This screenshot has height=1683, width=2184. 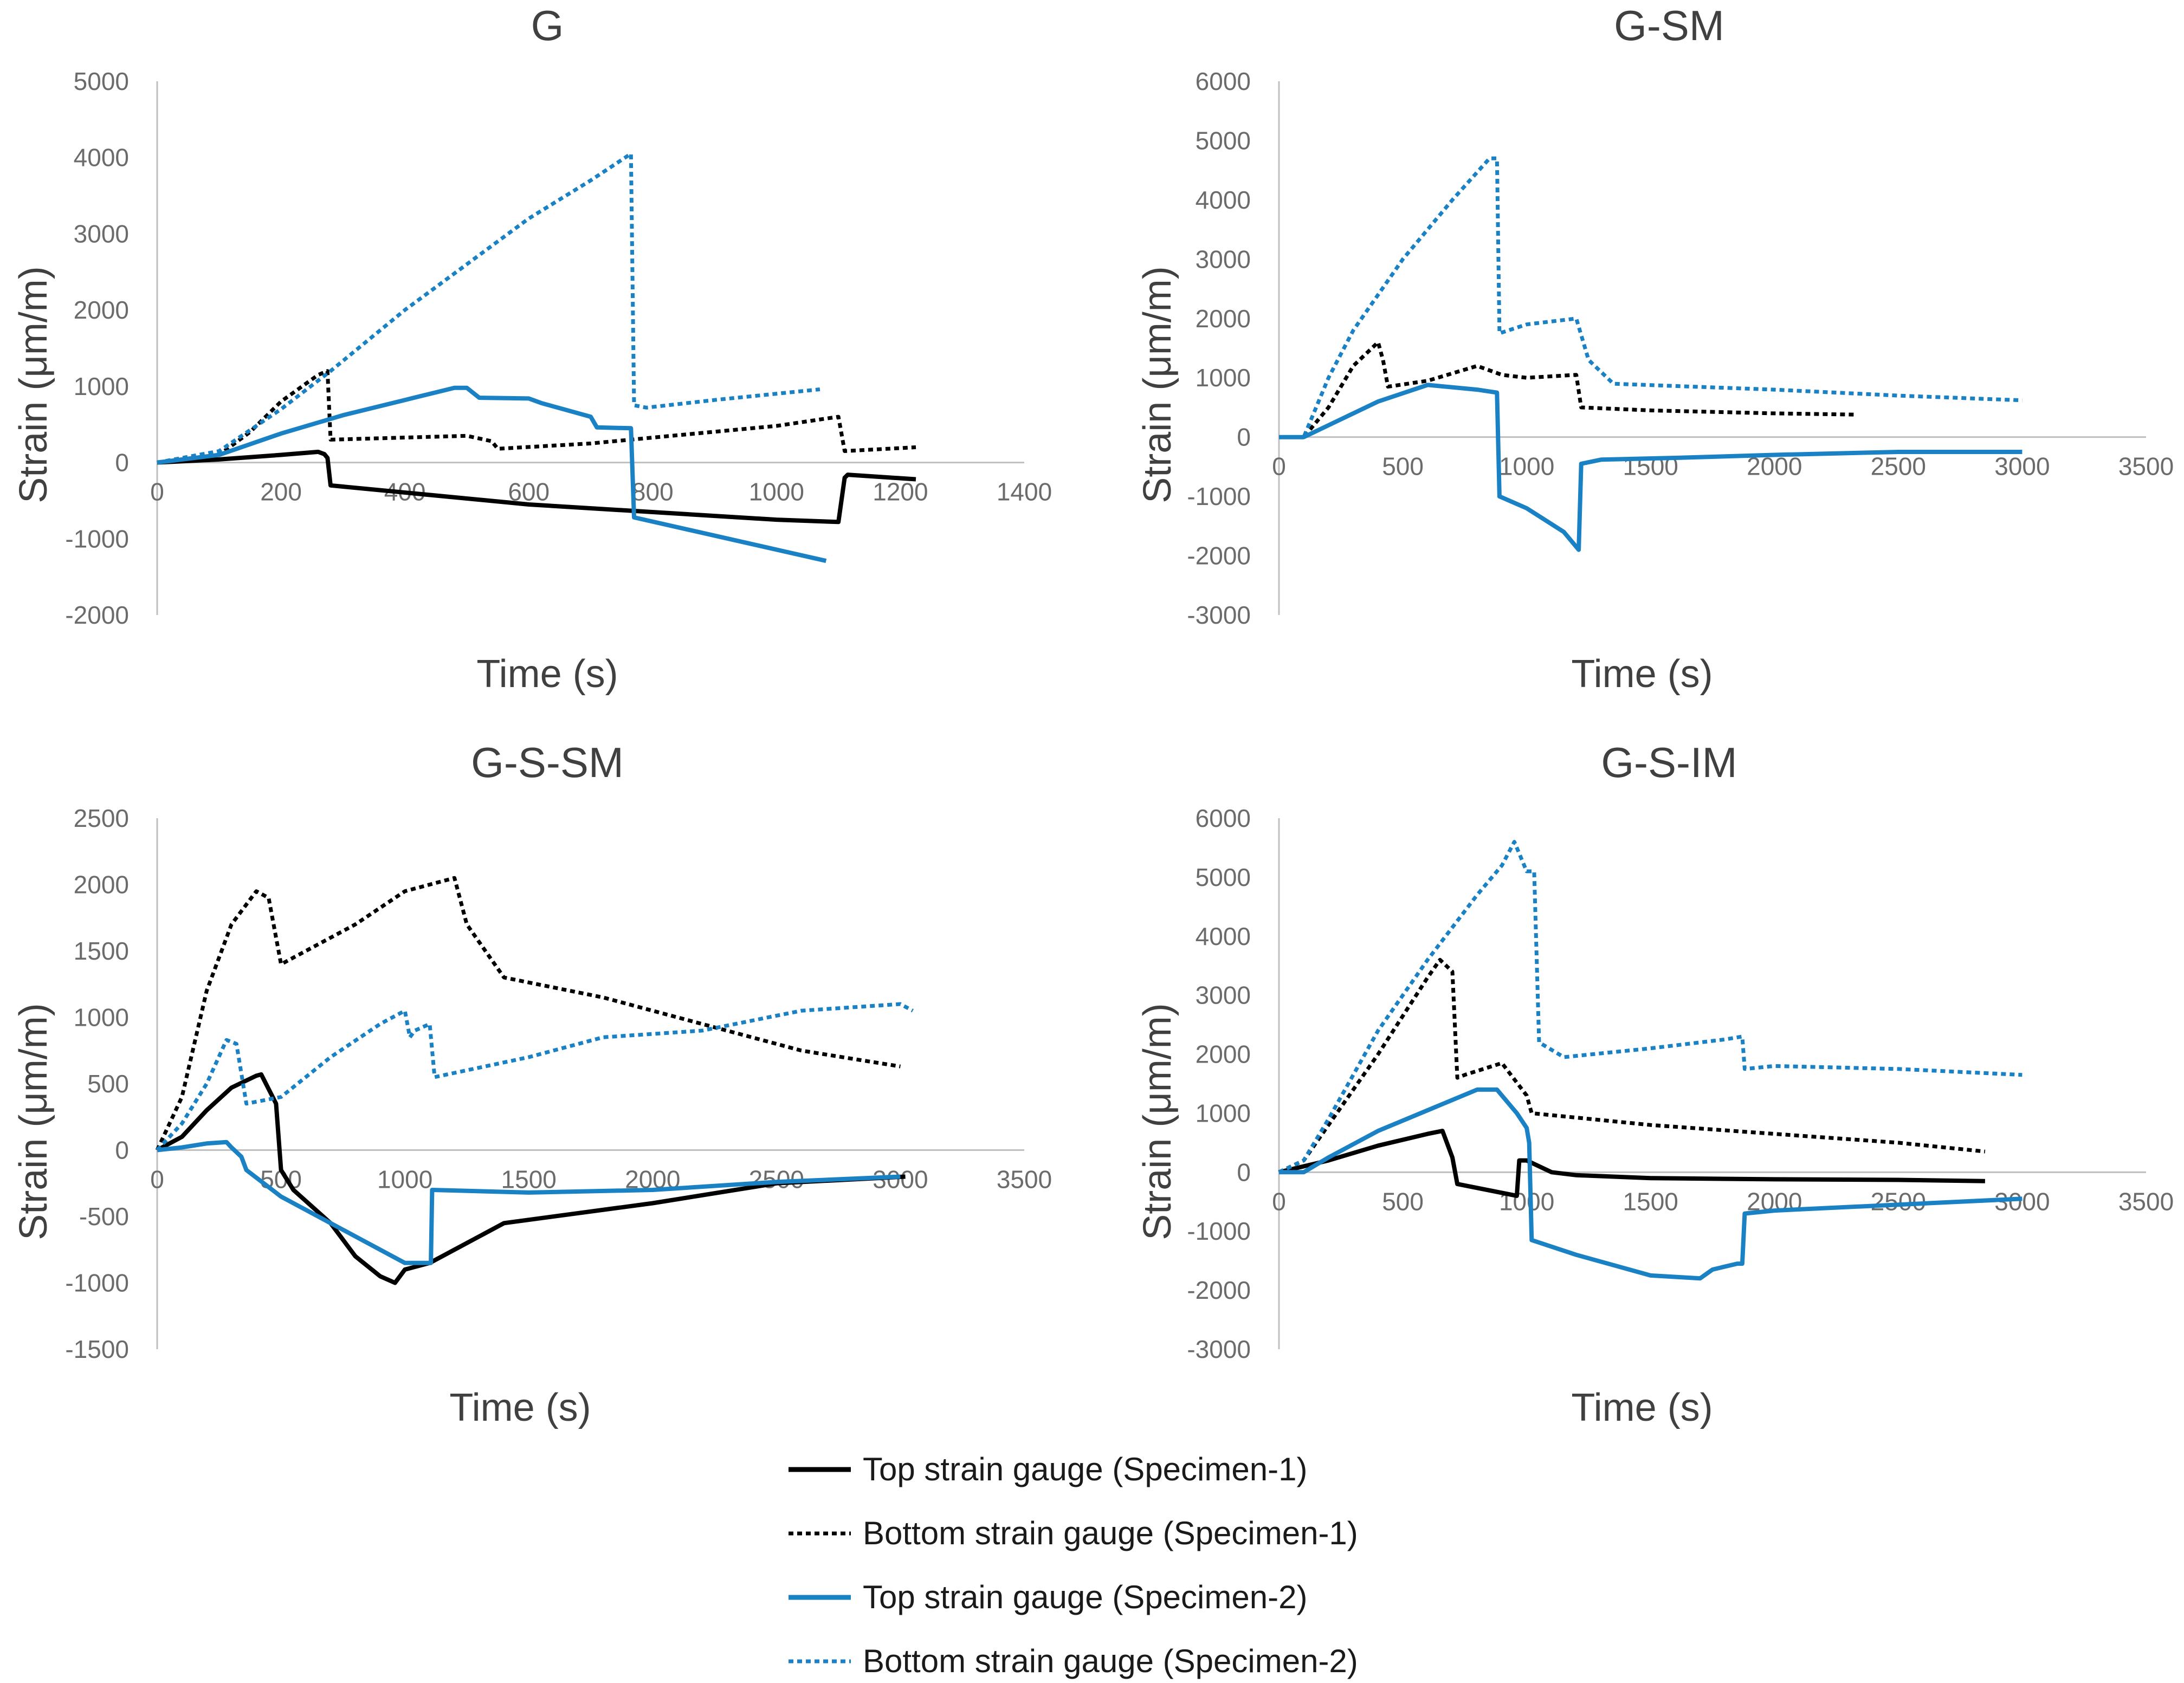 What do you see at coordinates (2022, 466) in the screenshot?
I see `x-tick-label: 3000` at bounding box center [2022, 466].